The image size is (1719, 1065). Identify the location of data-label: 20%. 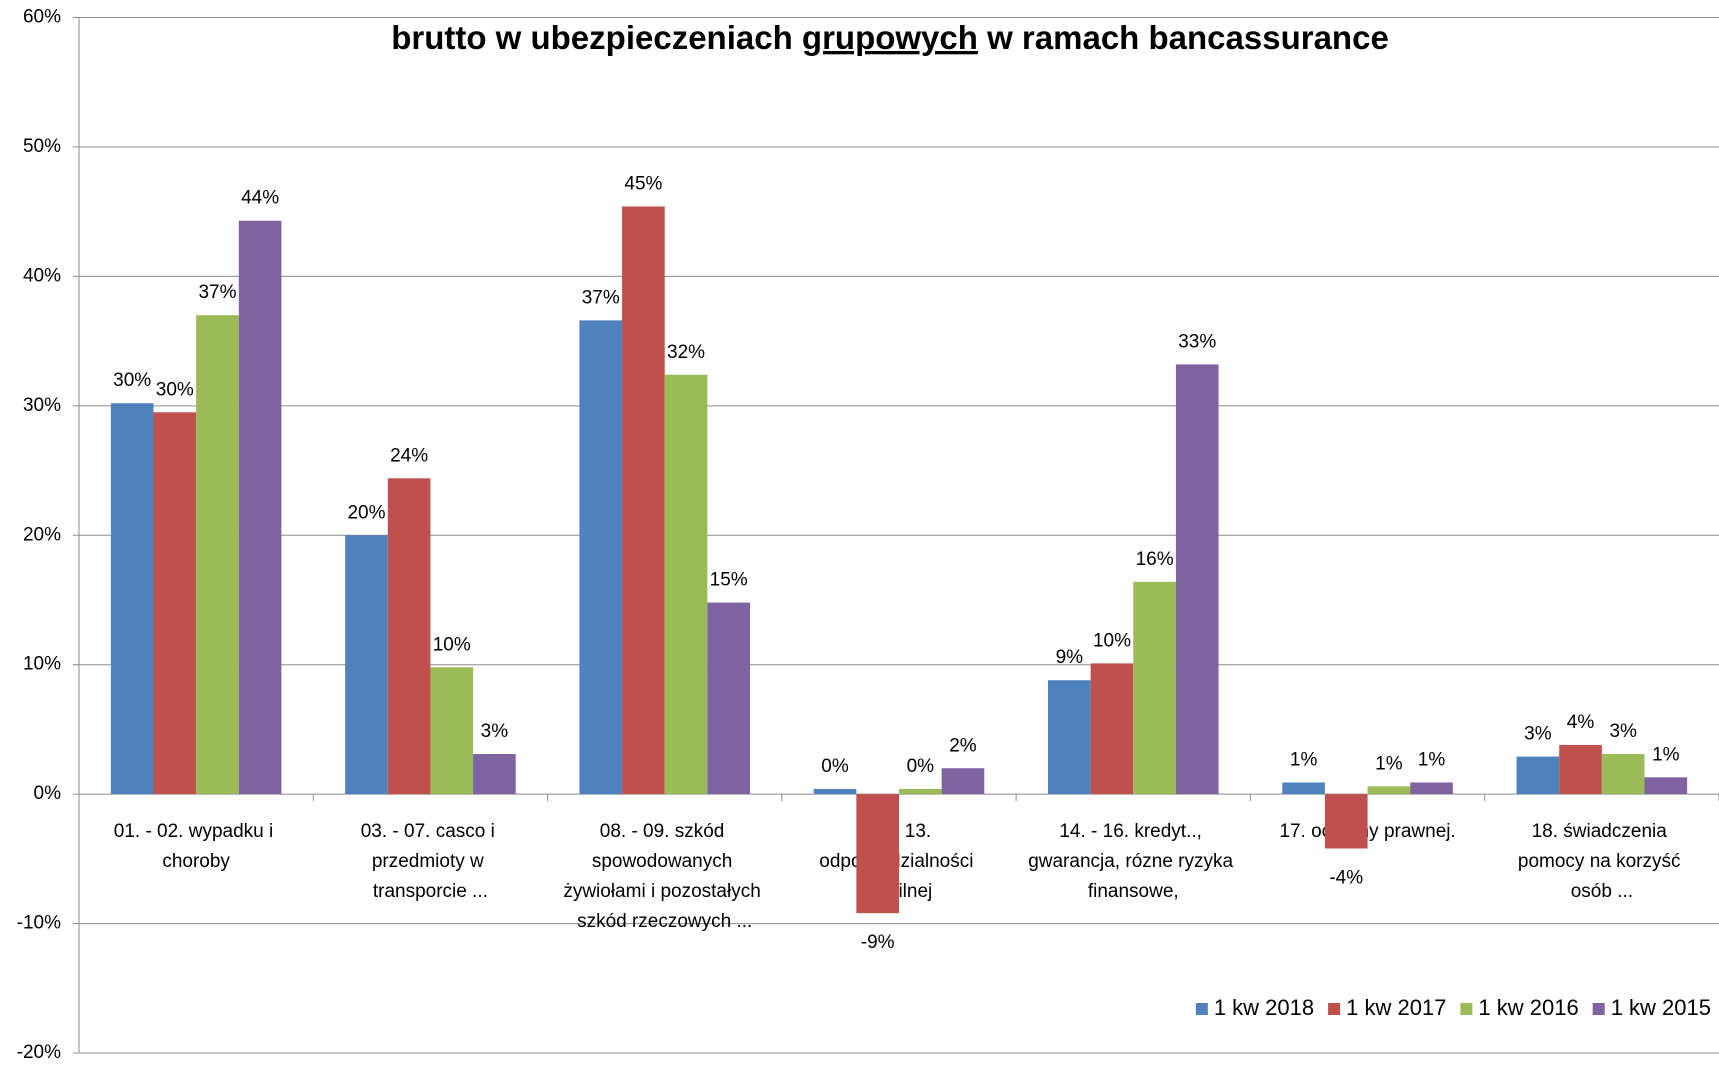
(366, 512).